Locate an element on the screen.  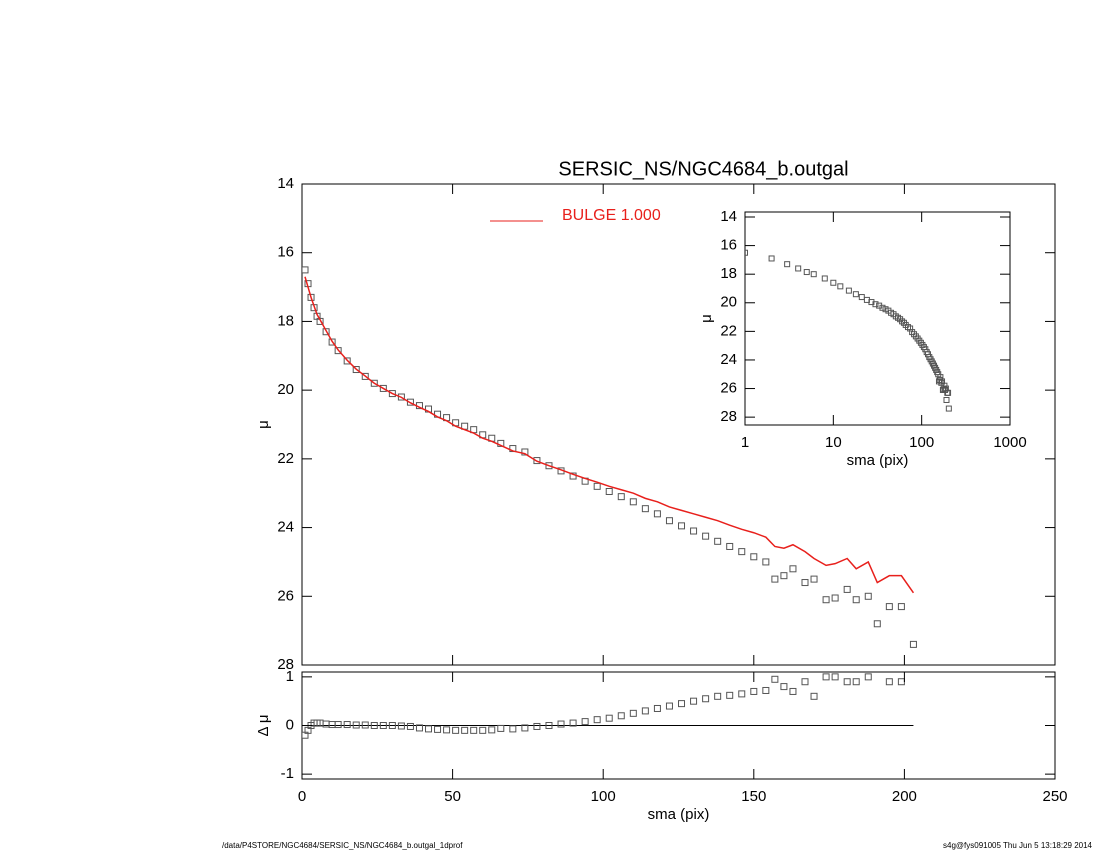
y-tick-label: 26 is located at coordinates (285, 595).